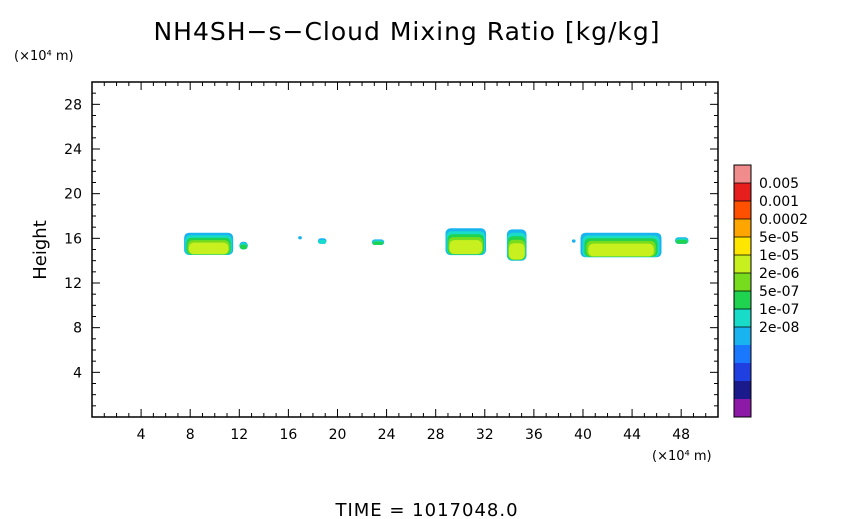 The width and height of the screenshot is (854, 519). What do you see at coordinates (73, 195) in the screenshot?
I see `y-tick-label: 20` at bounding box center [73, 195].